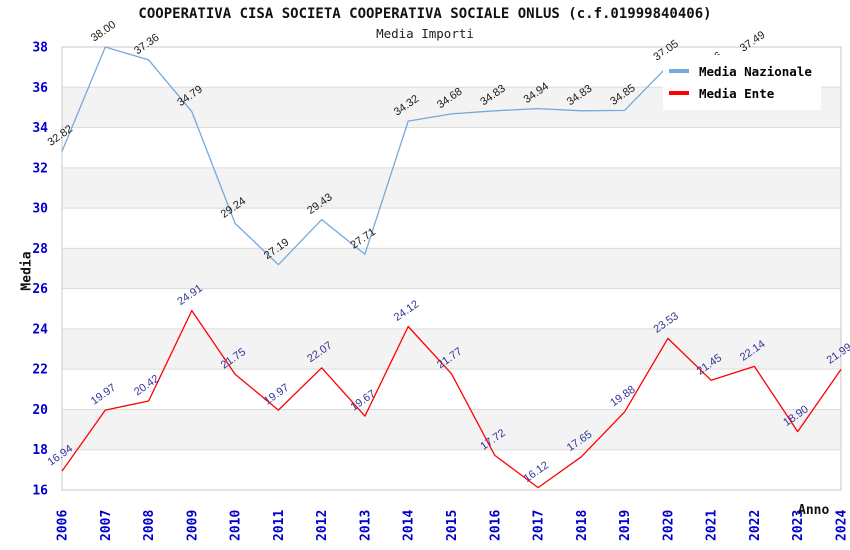  What do you see at coordinates (452, 525) in the screenshot?
I see `svg-text: 2015` at bounding box center [452, 525].